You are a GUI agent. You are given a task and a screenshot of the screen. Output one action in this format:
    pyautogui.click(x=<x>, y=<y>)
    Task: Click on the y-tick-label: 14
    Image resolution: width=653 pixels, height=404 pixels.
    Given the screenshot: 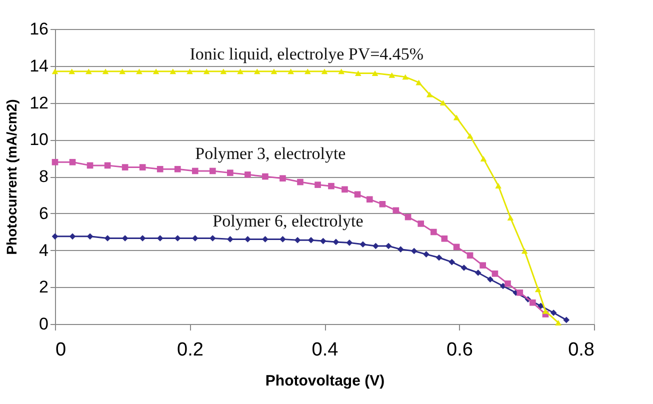 What is the action you would take?
    pyautogui.click(x=39, y=66)
    